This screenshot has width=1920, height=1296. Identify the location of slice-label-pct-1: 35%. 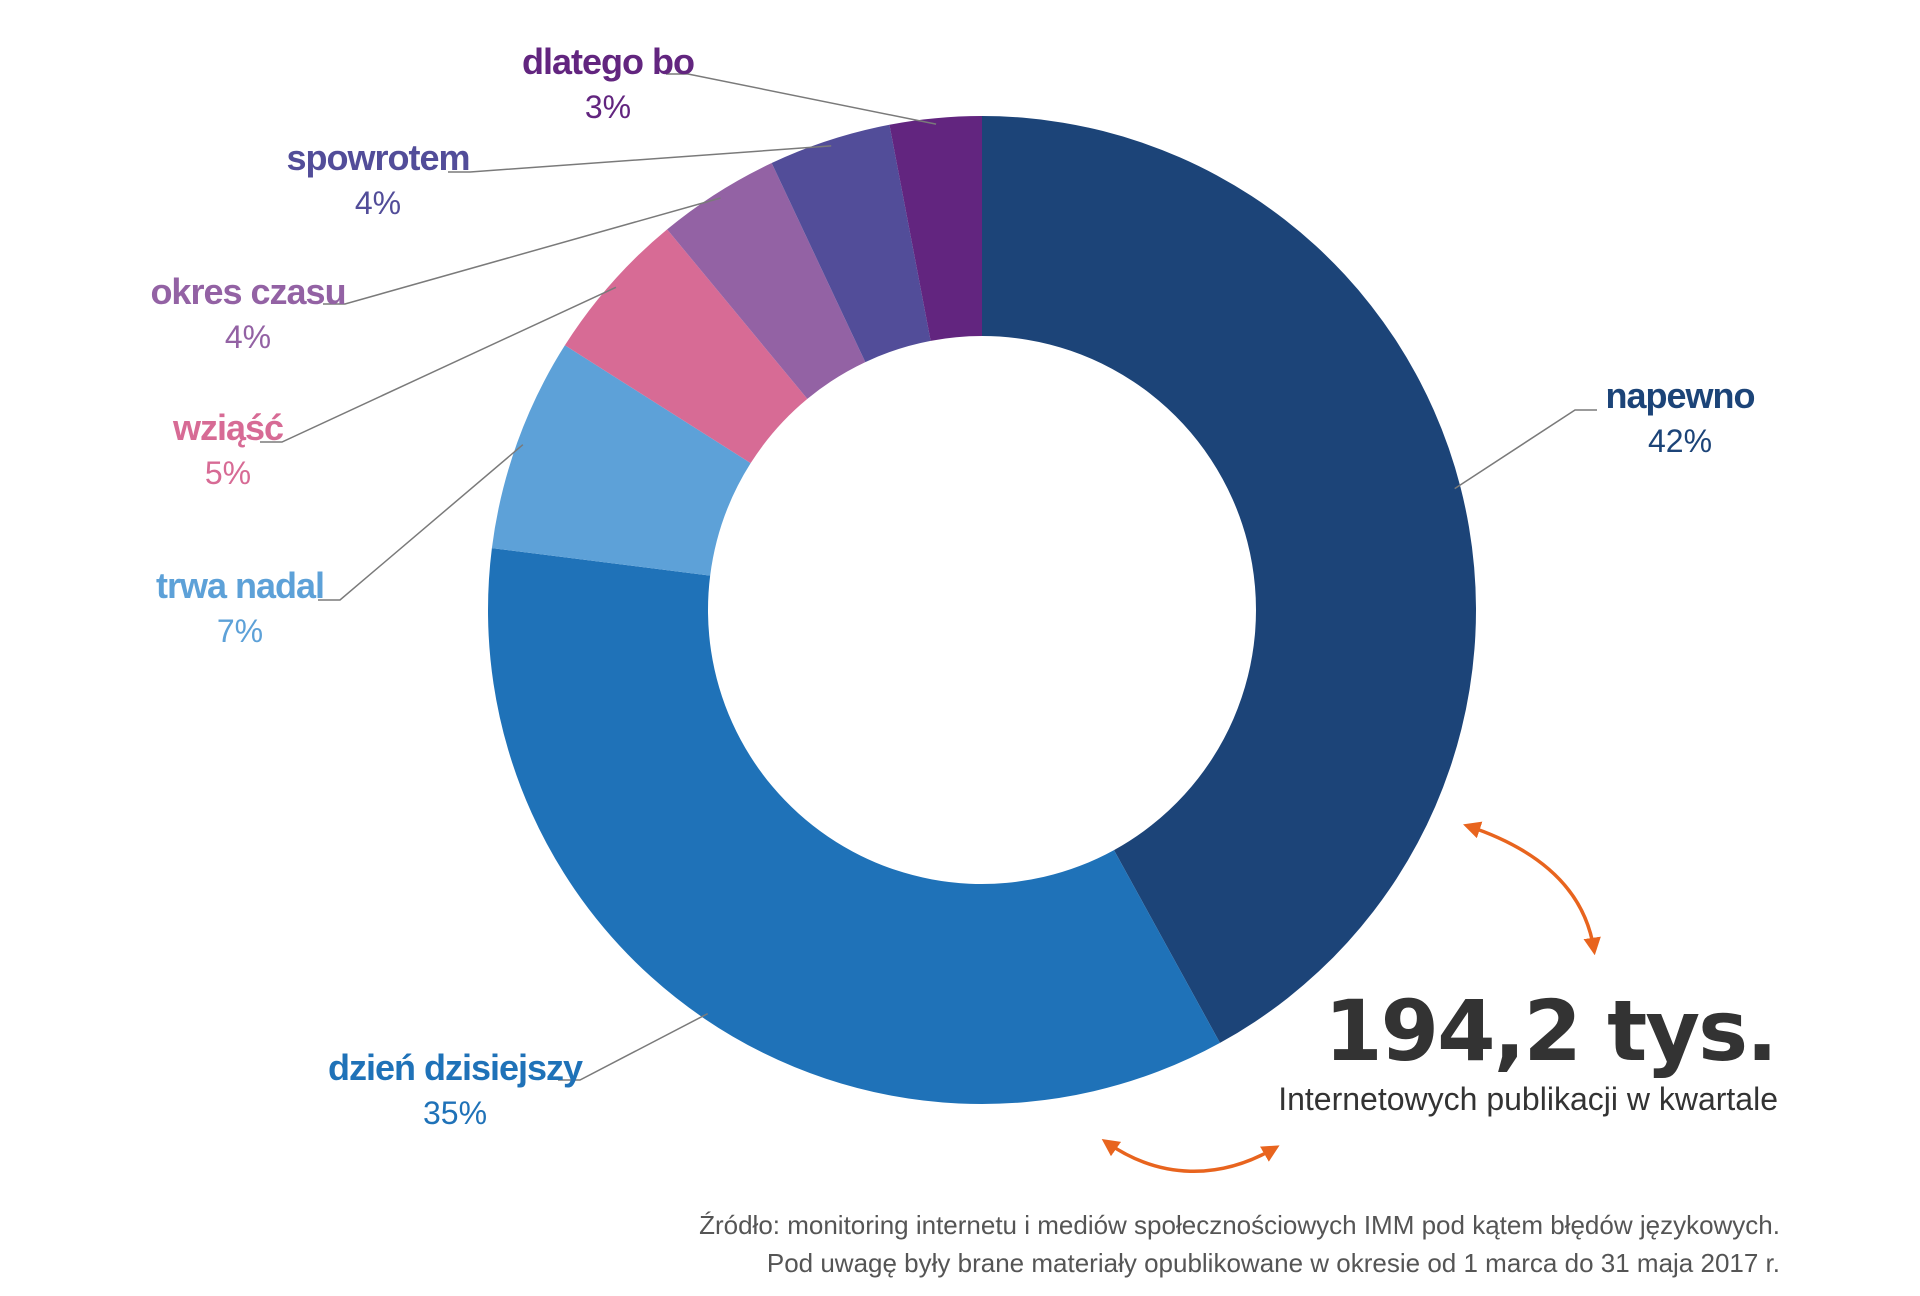
(455, 1113).